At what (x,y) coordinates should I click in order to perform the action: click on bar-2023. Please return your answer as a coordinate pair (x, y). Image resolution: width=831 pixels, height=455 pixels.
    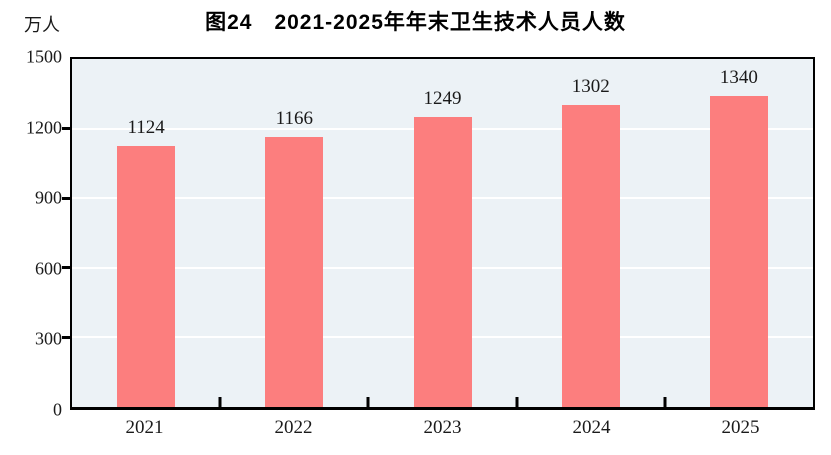
    Looking at the image, I should click on (442, 262).